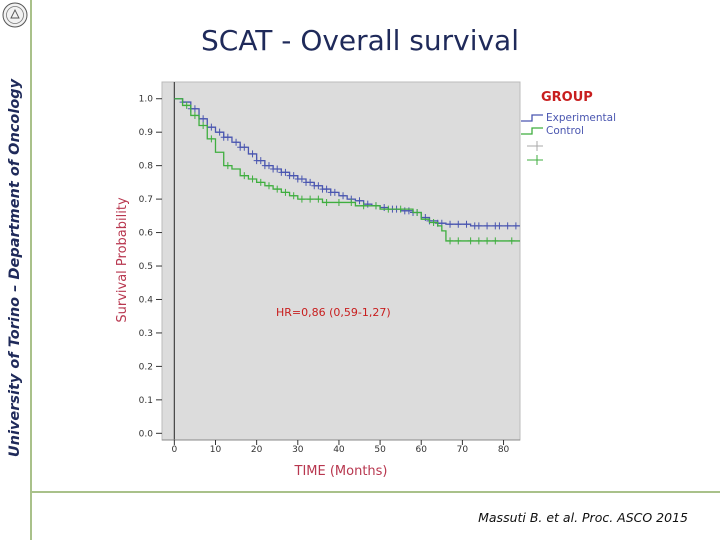 This screenshot has height=540, width=720. I want to click on legend-label-control: Control, so click(565, 131).